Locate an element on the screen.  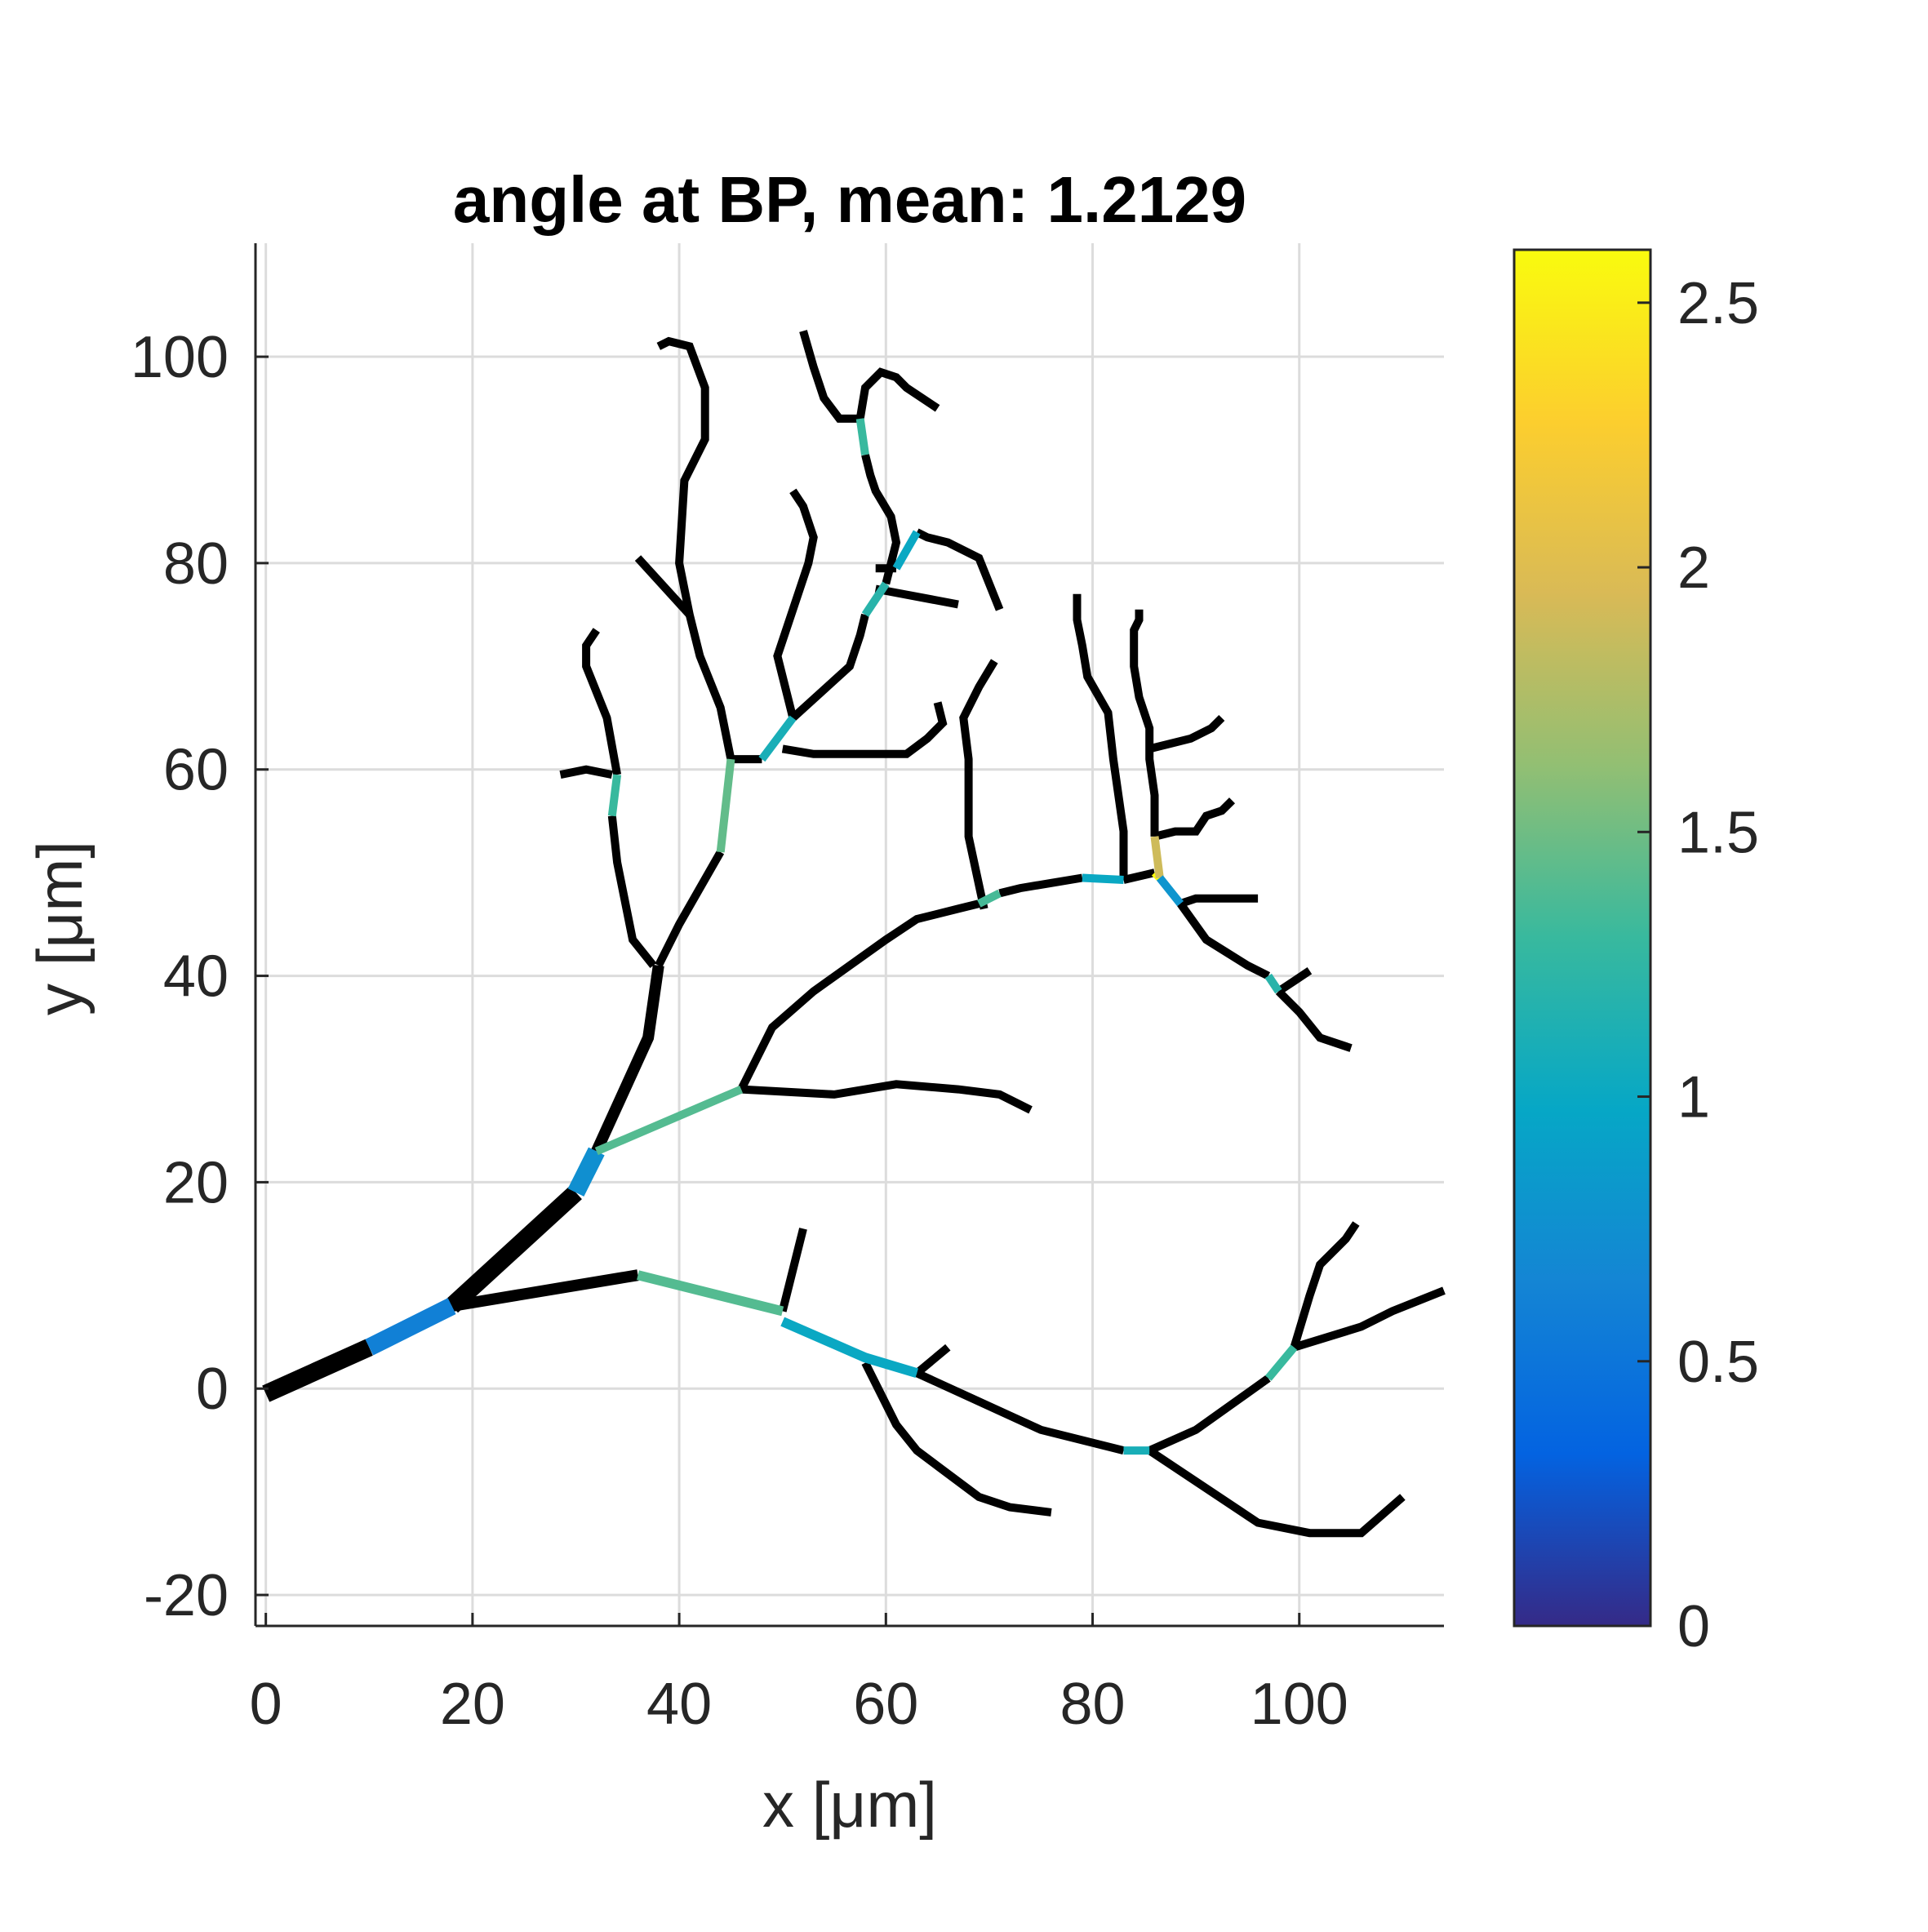
x-tick-label: 0 is located at coordinates (266, 1704).